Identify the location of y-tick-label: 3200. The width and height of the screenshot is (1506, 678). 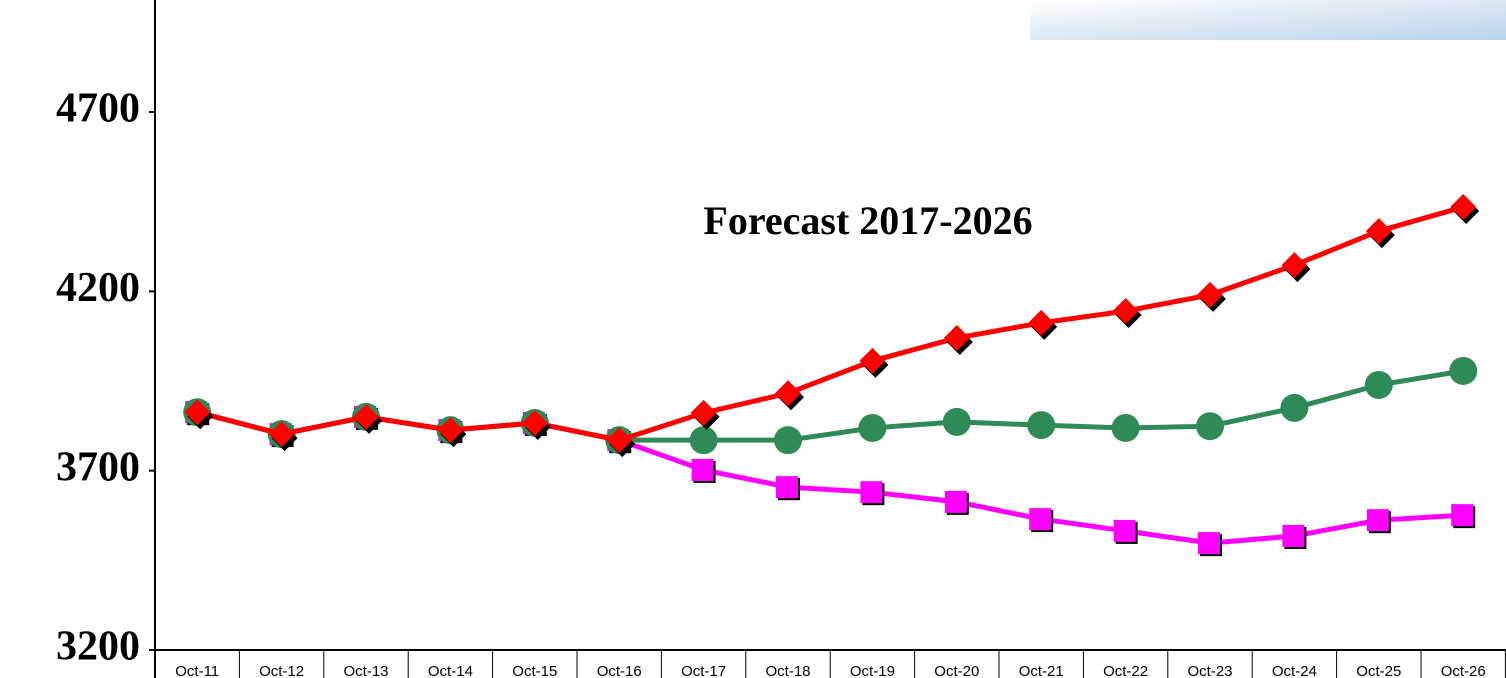
(98, 647).